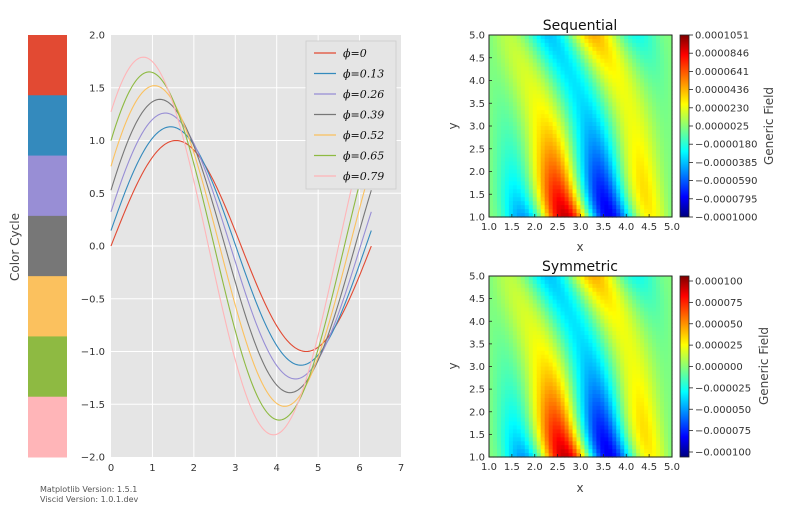 This screenshot has height=509, width=800. Describe the element at coordinates (722, 90) in the screenshot. I see `colorbar-tick-label: 0.0000436` at that location.